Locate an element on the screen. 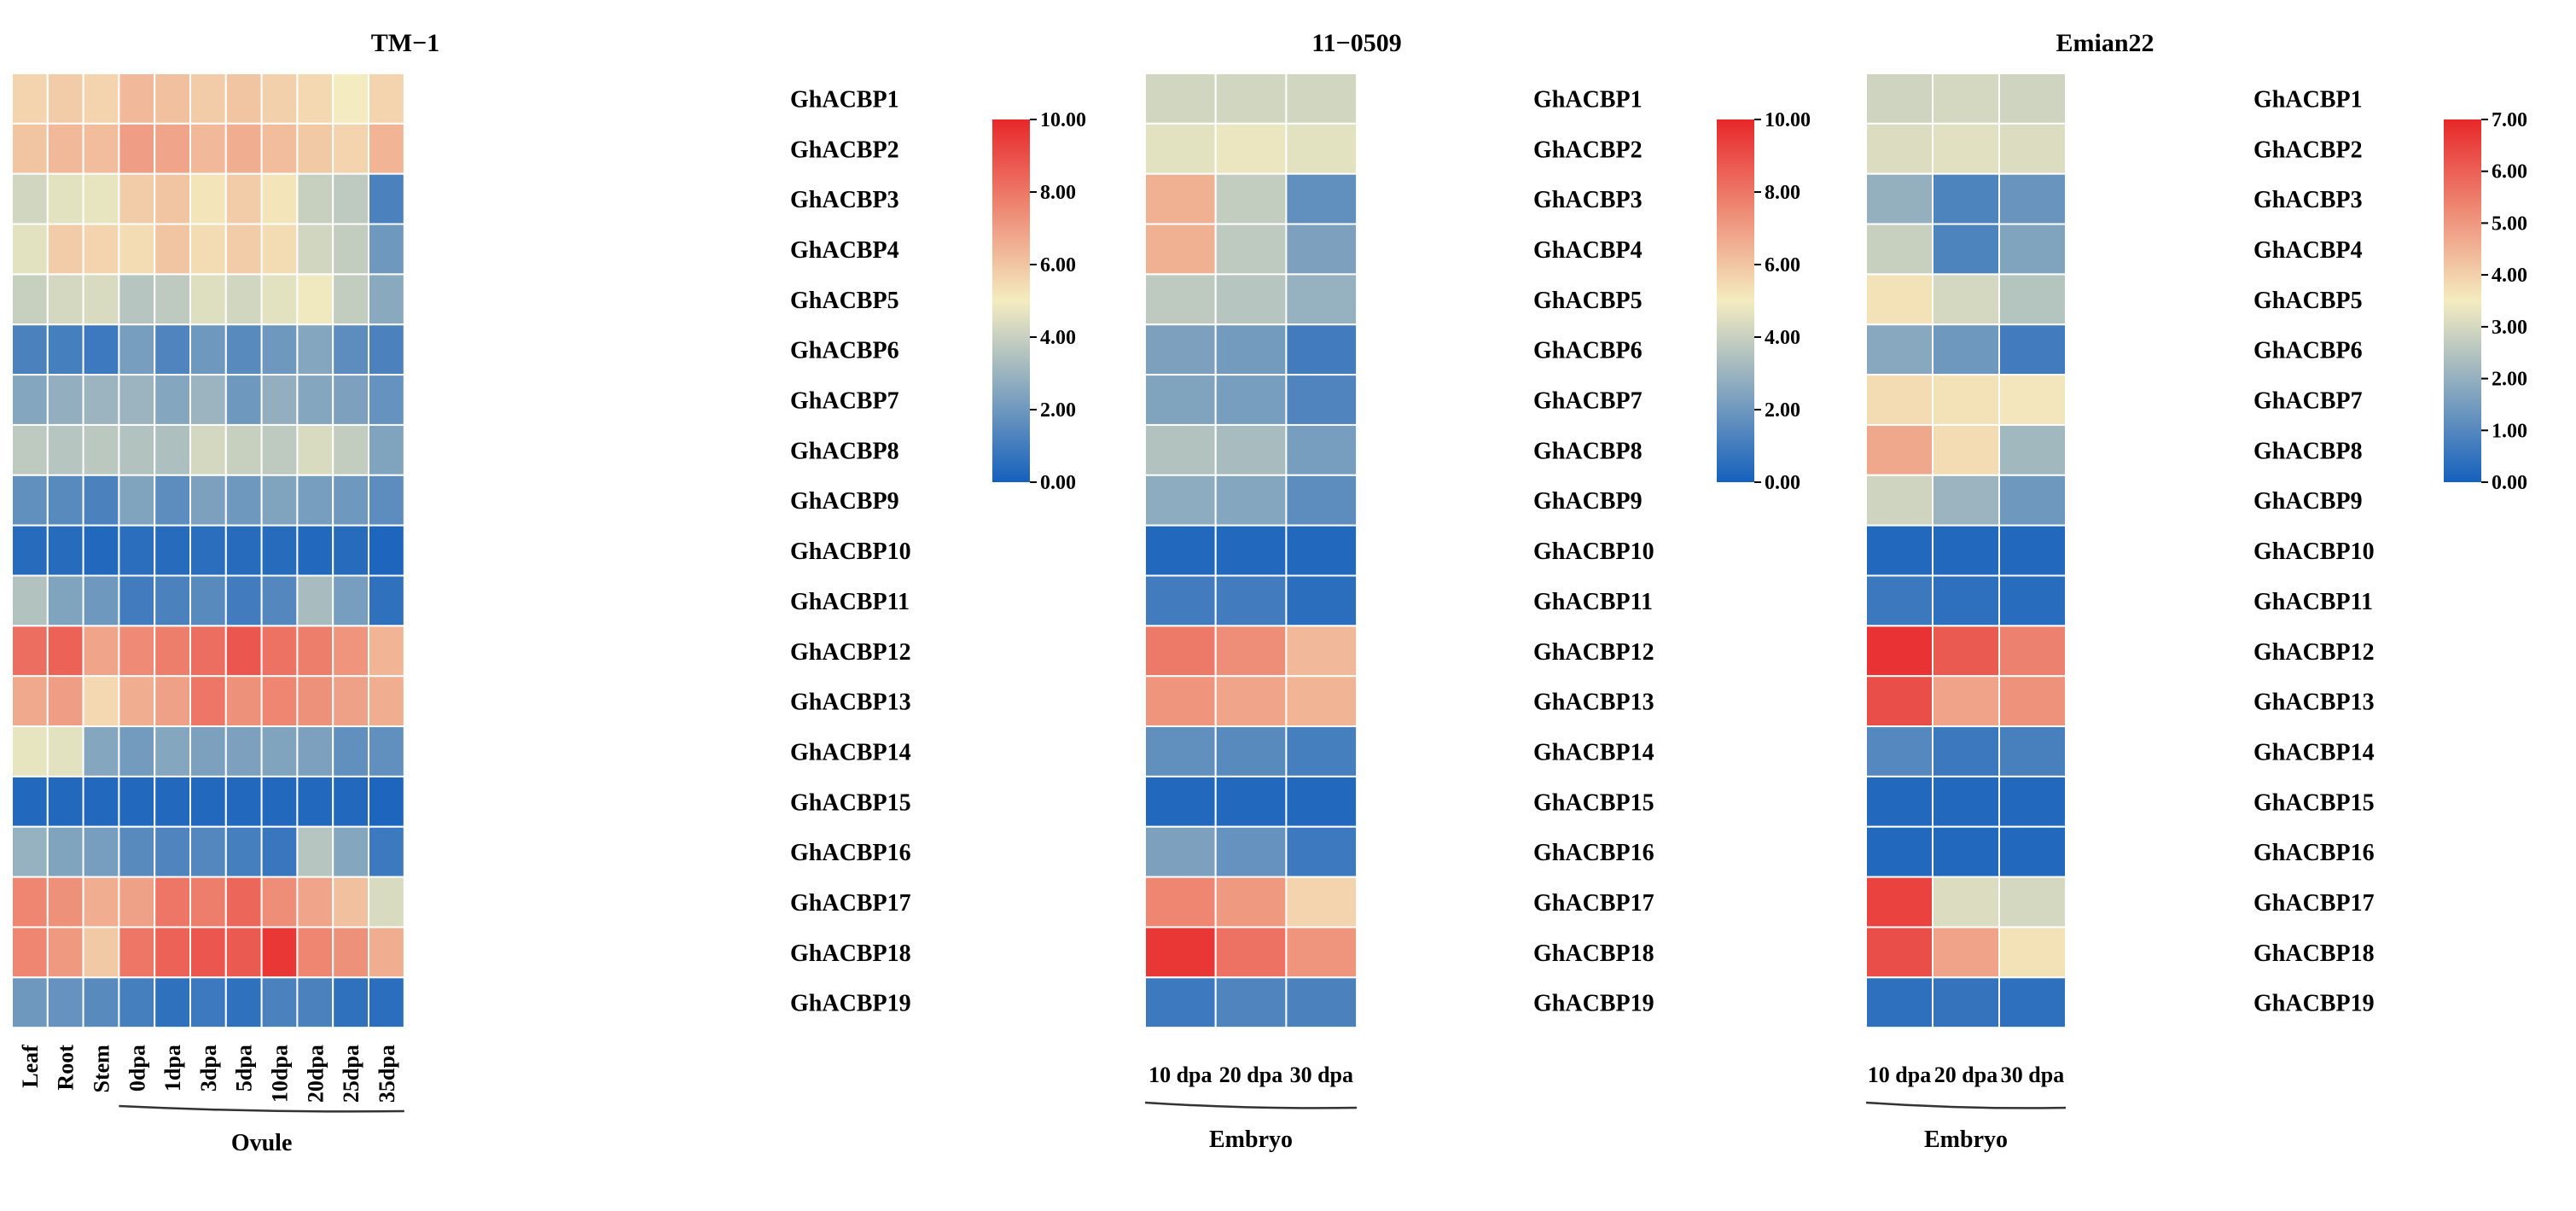  column-label: 0dpa is located at coordinates (137, 1068).